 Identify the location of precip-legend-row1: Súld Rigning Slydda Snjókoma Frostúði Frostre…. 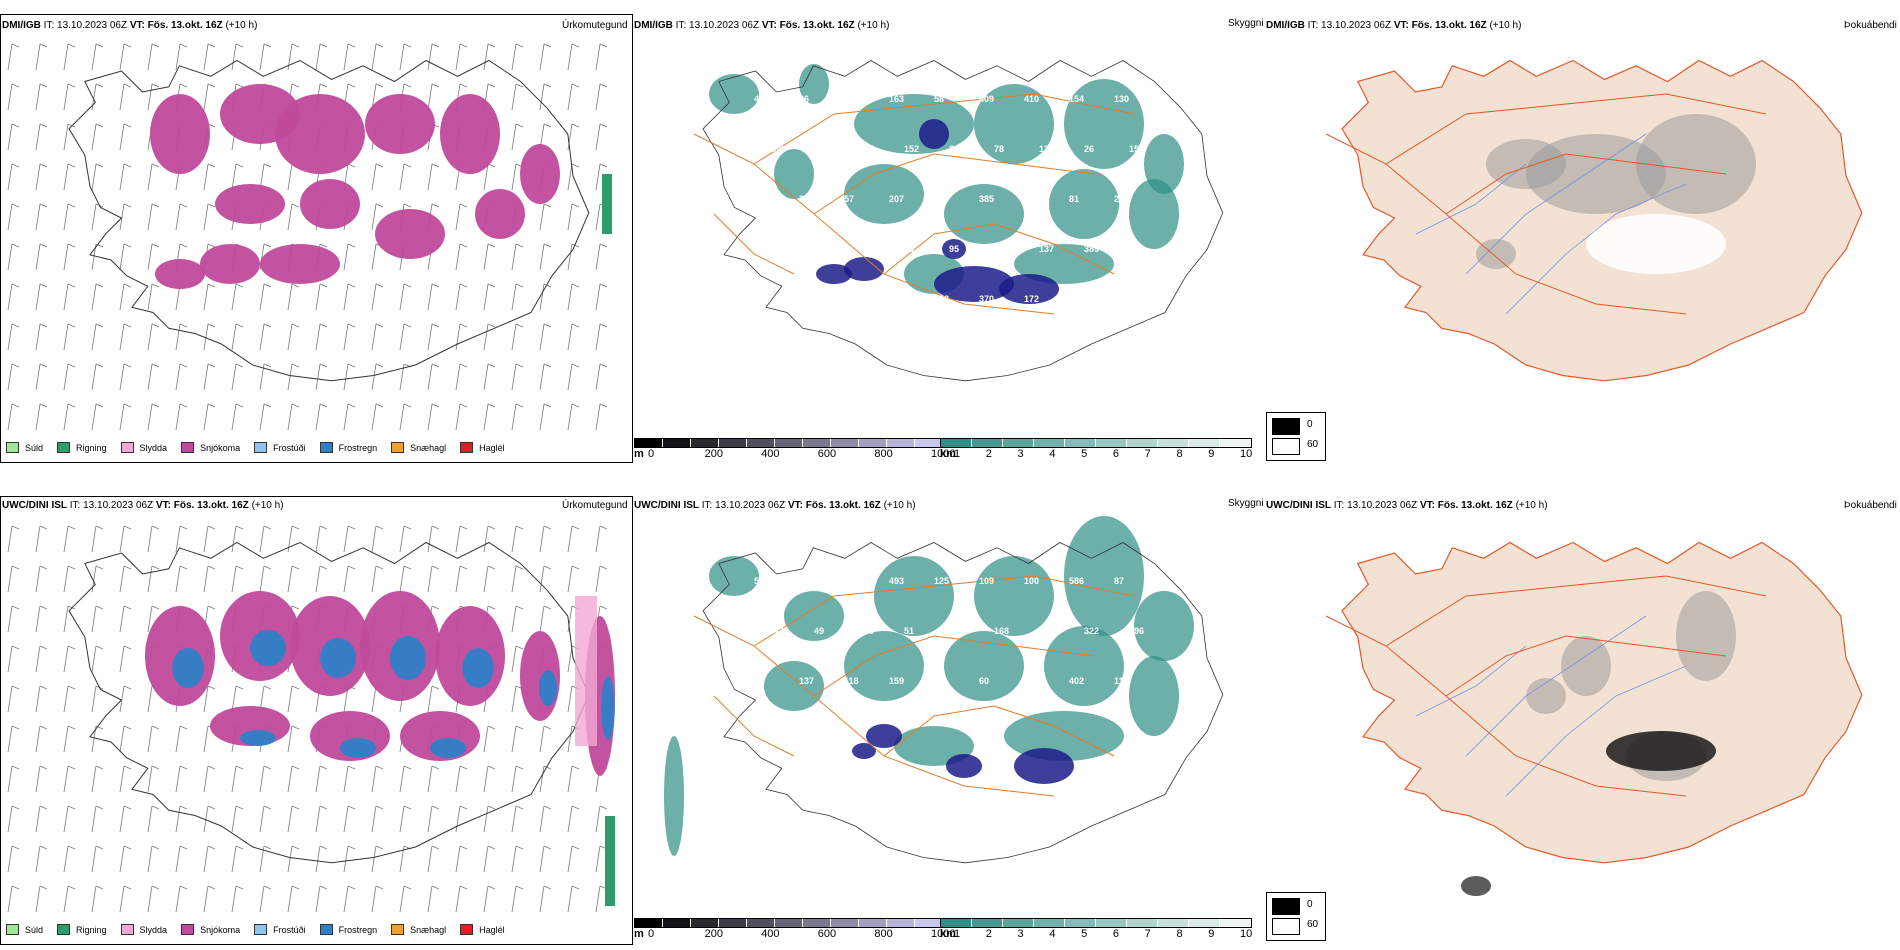
(262, 447).